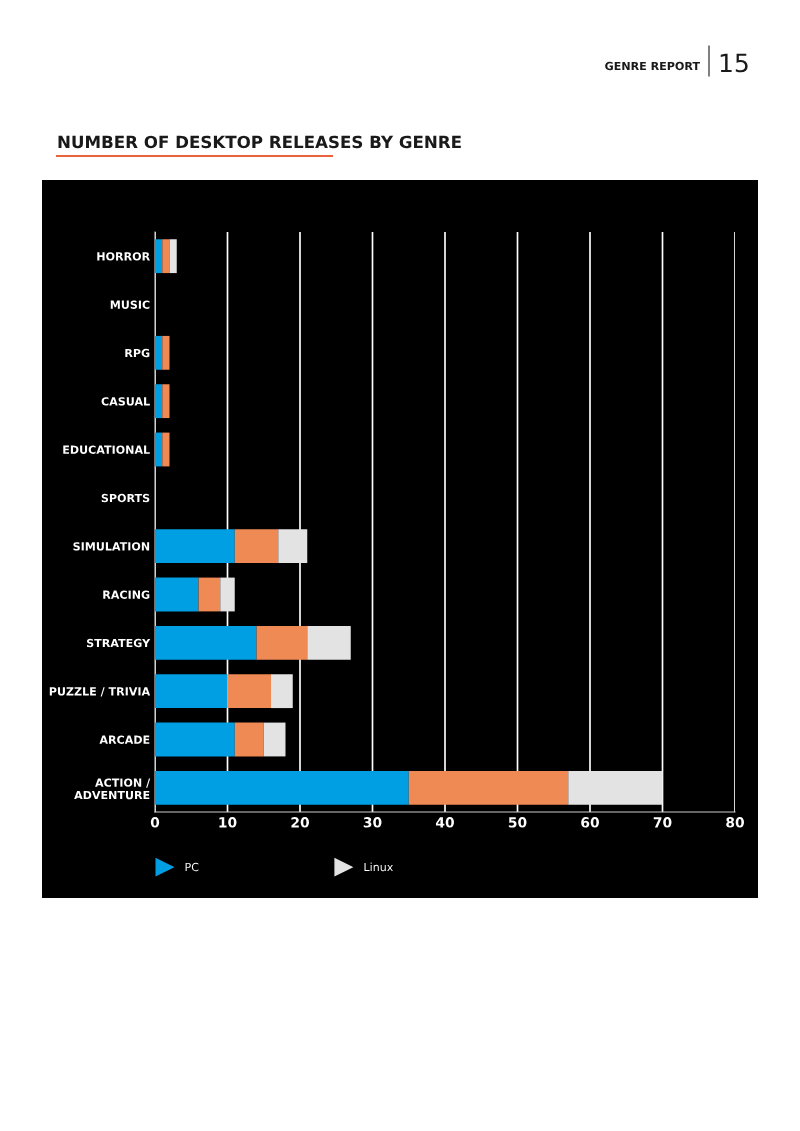 This screenshot has height=1131, width=800. What do you see at coordinates (378, 867) in the screenshot?
I see `legend-label: Linux` at bounding box center [378, 867].